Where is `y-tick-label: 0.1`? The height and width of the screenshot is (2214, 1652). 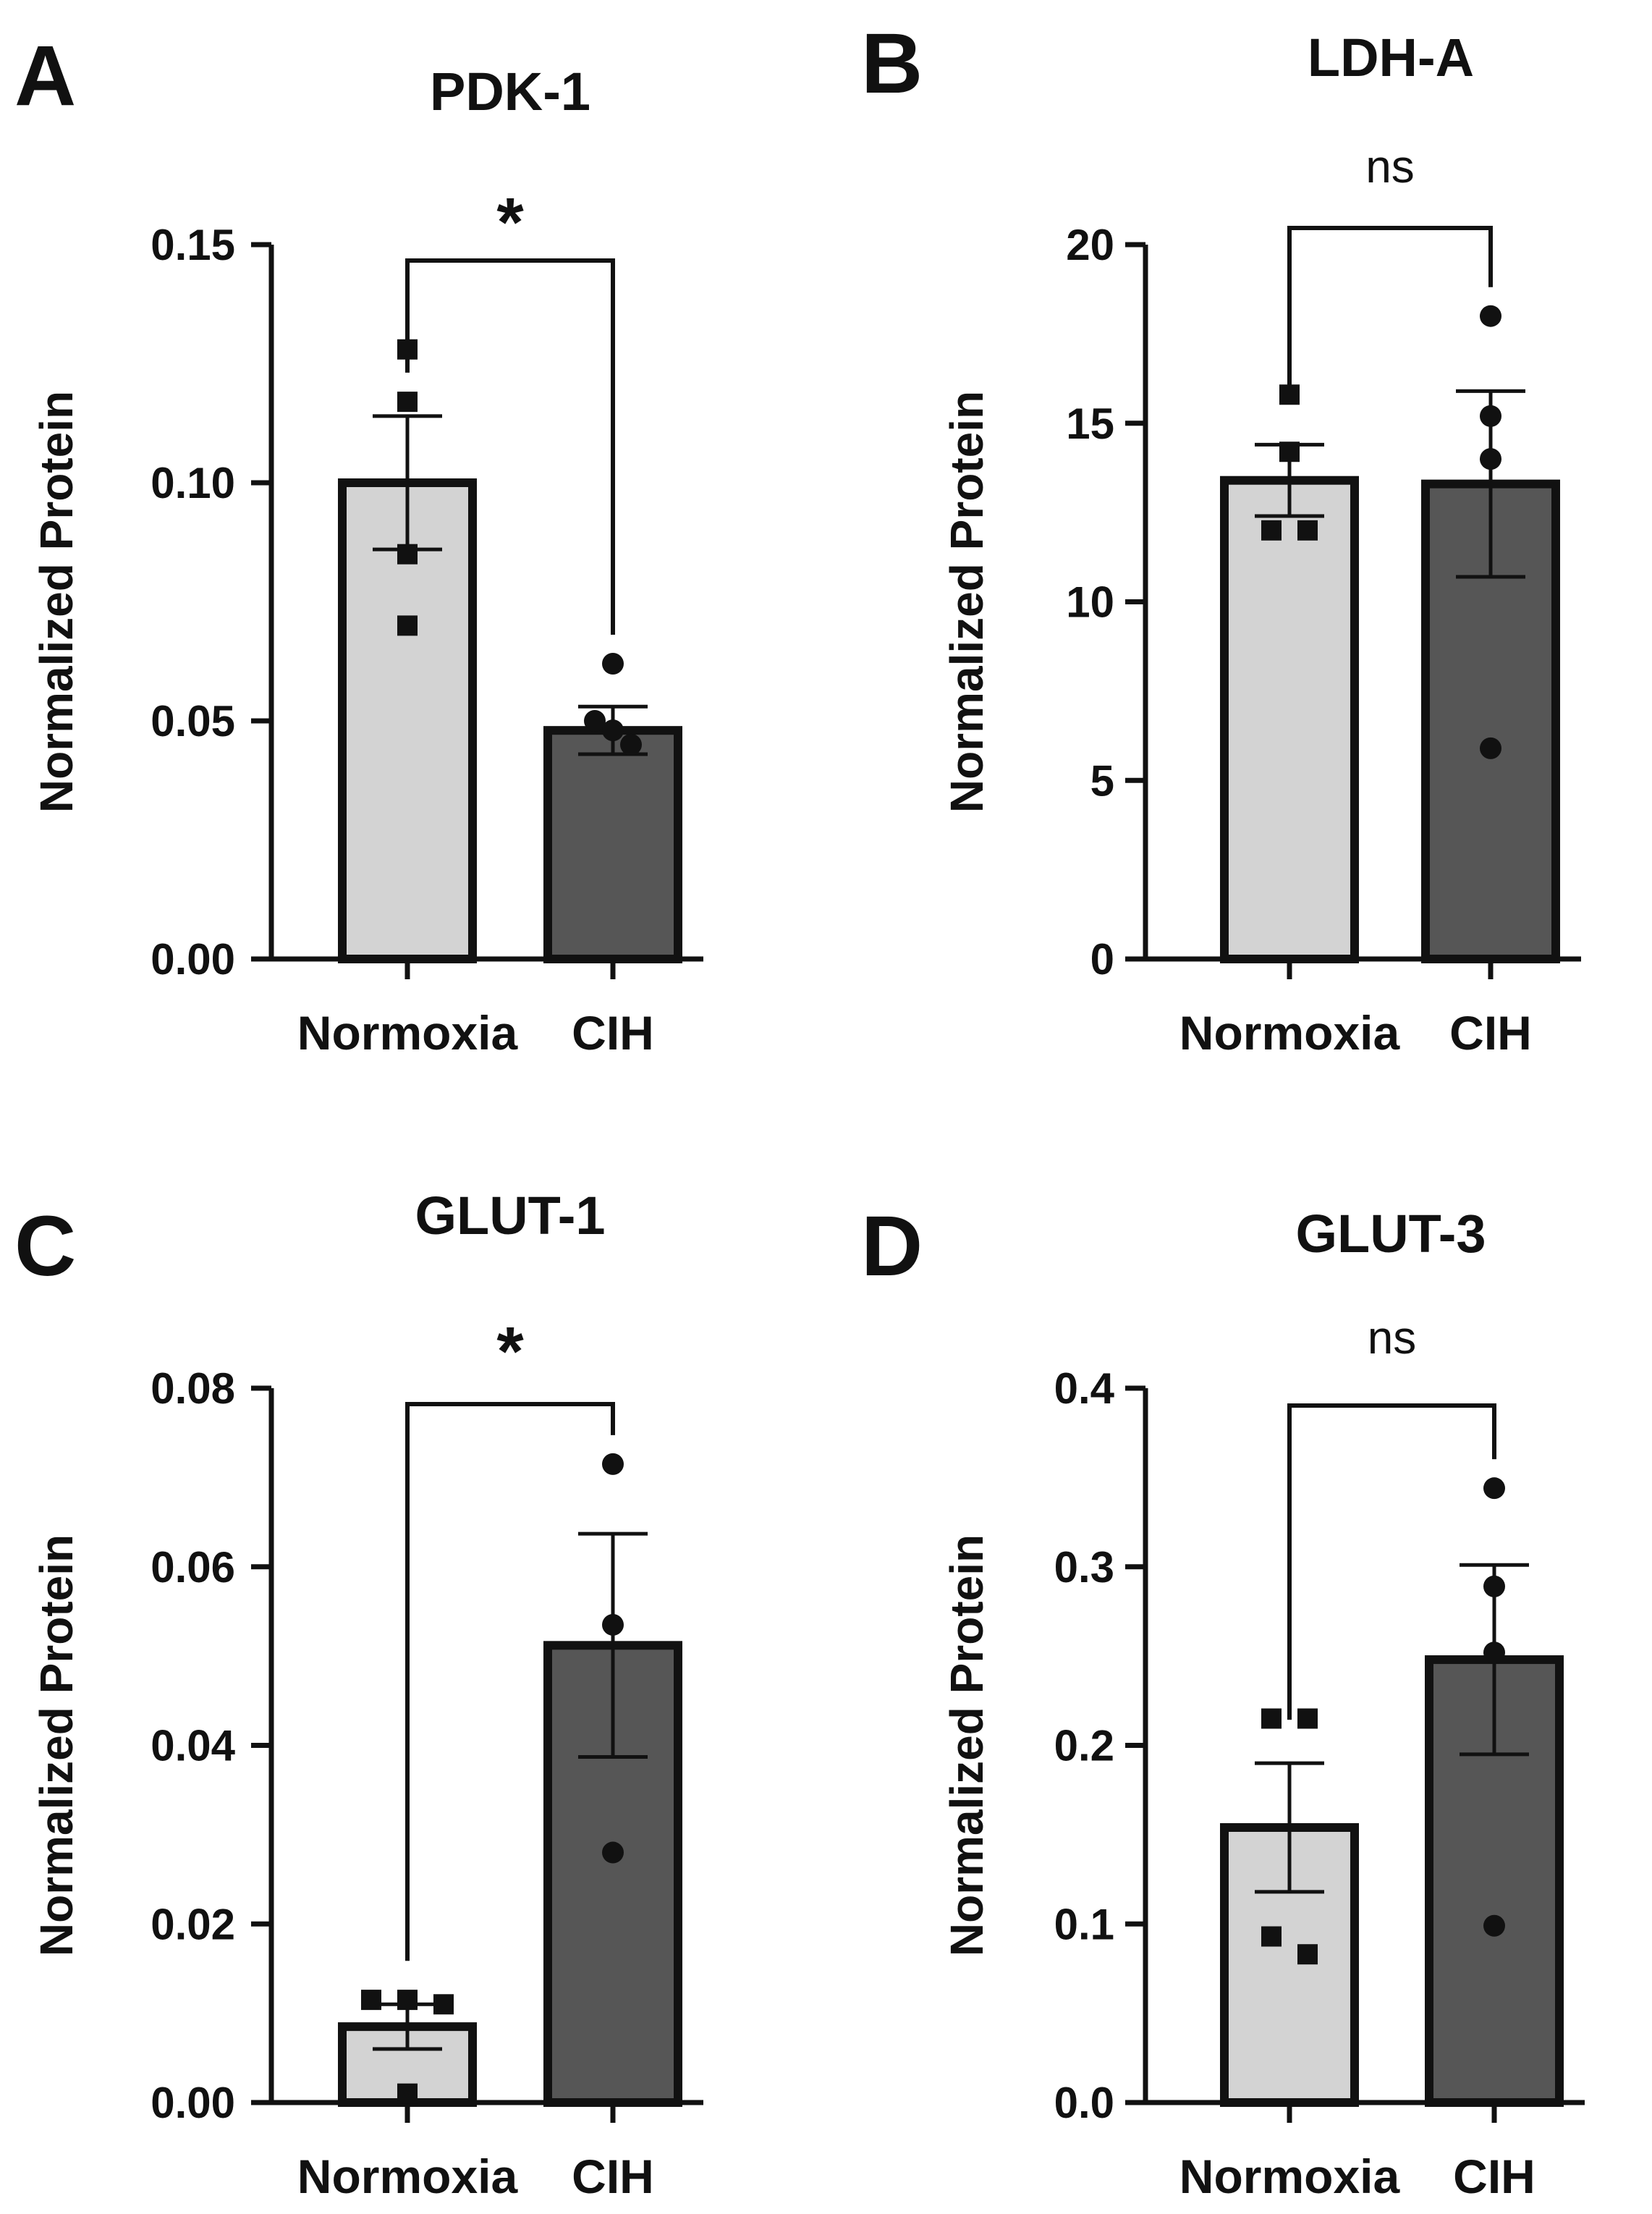 y-tick-label: 0.1 is located at coordinates (1084, 1924).